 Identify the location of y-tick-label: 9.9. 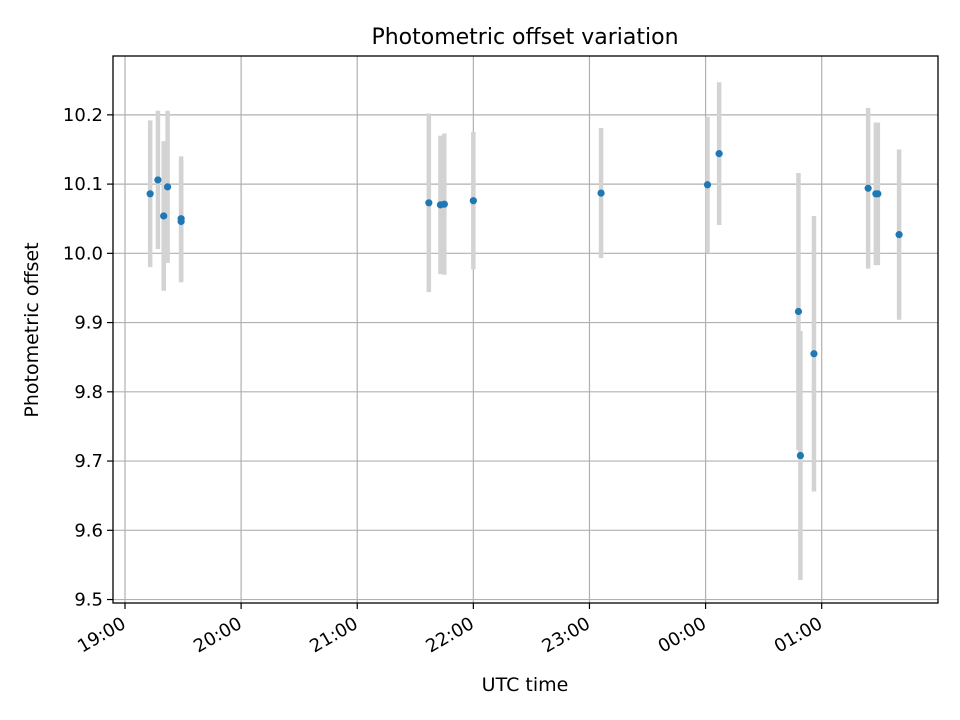
(88, 323).